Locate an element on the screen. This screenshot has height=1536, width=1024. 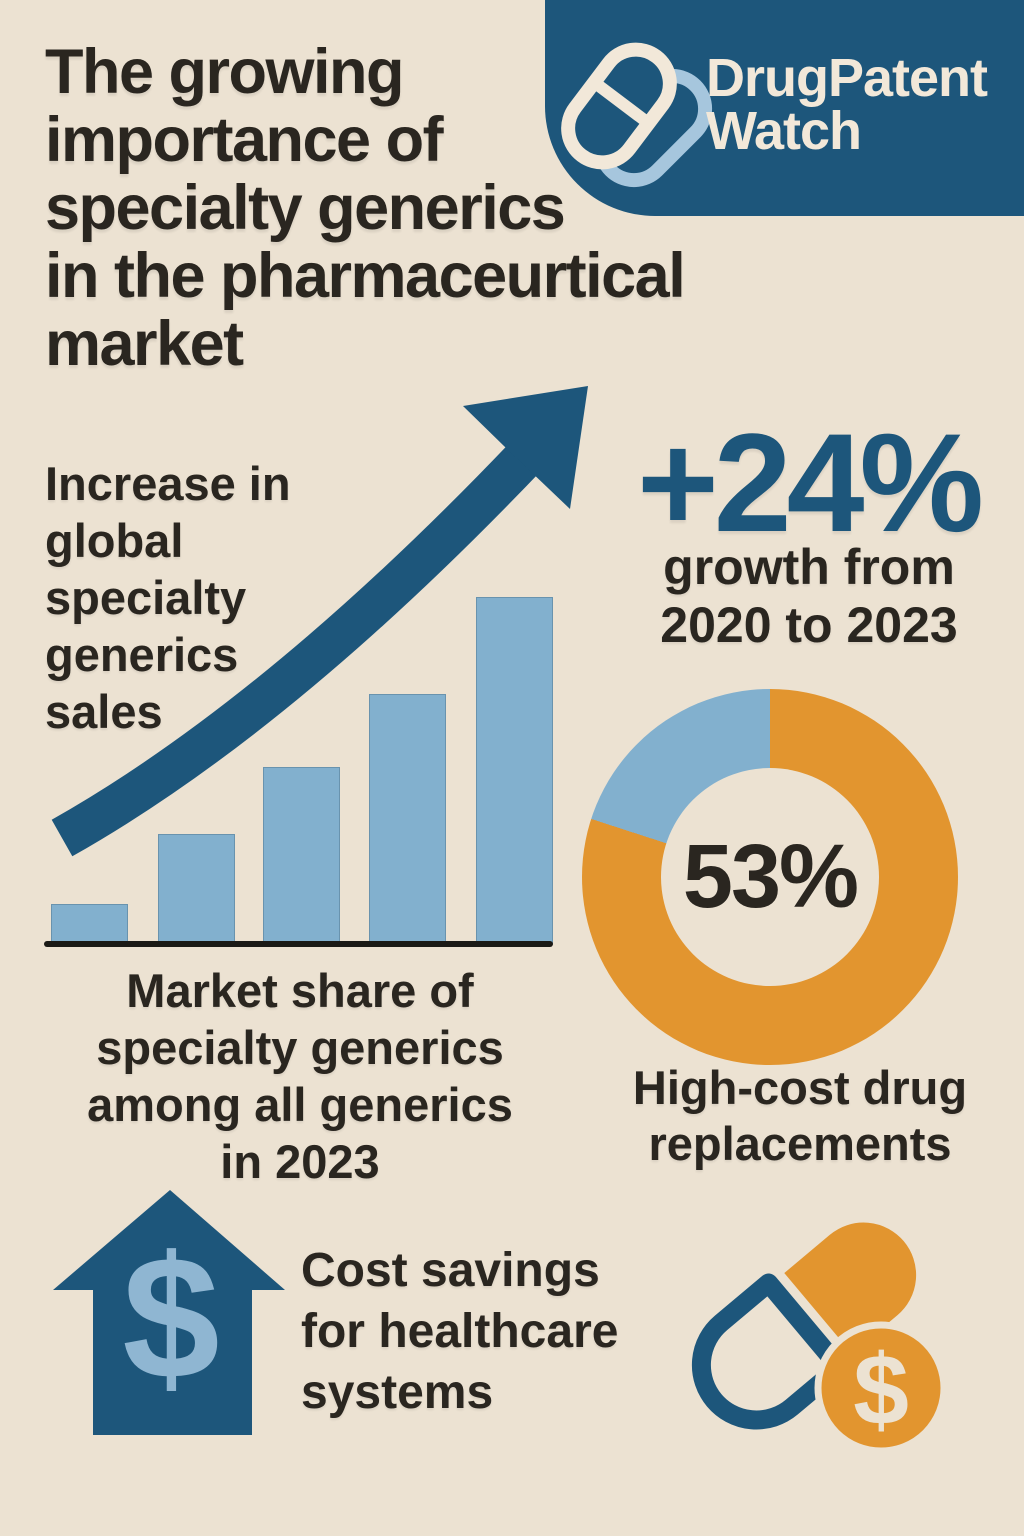
brand-name: DrugPatent Watch is located at coordinates (847, 104).